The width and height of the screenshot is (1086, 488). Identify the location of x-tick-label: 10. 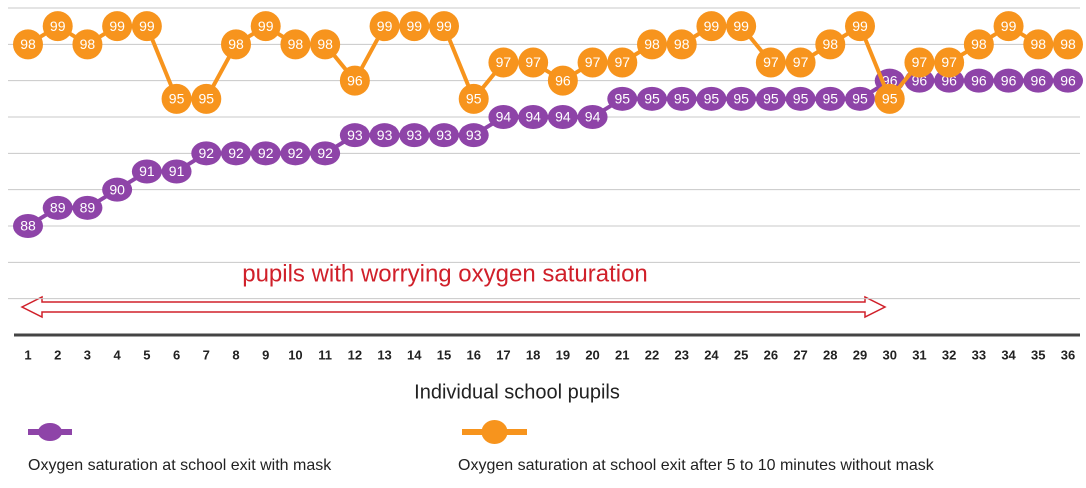
(295, 354).